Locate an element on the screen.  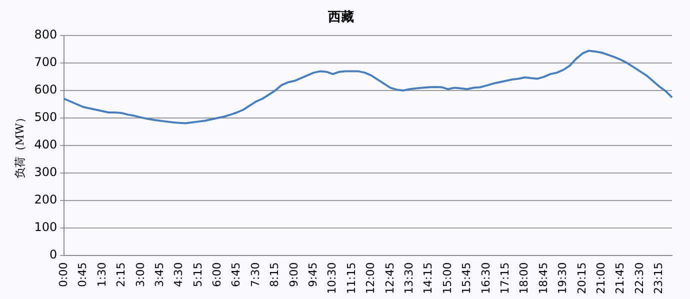
x-tick-label: 19:30 is located at coordinates (563, 278).